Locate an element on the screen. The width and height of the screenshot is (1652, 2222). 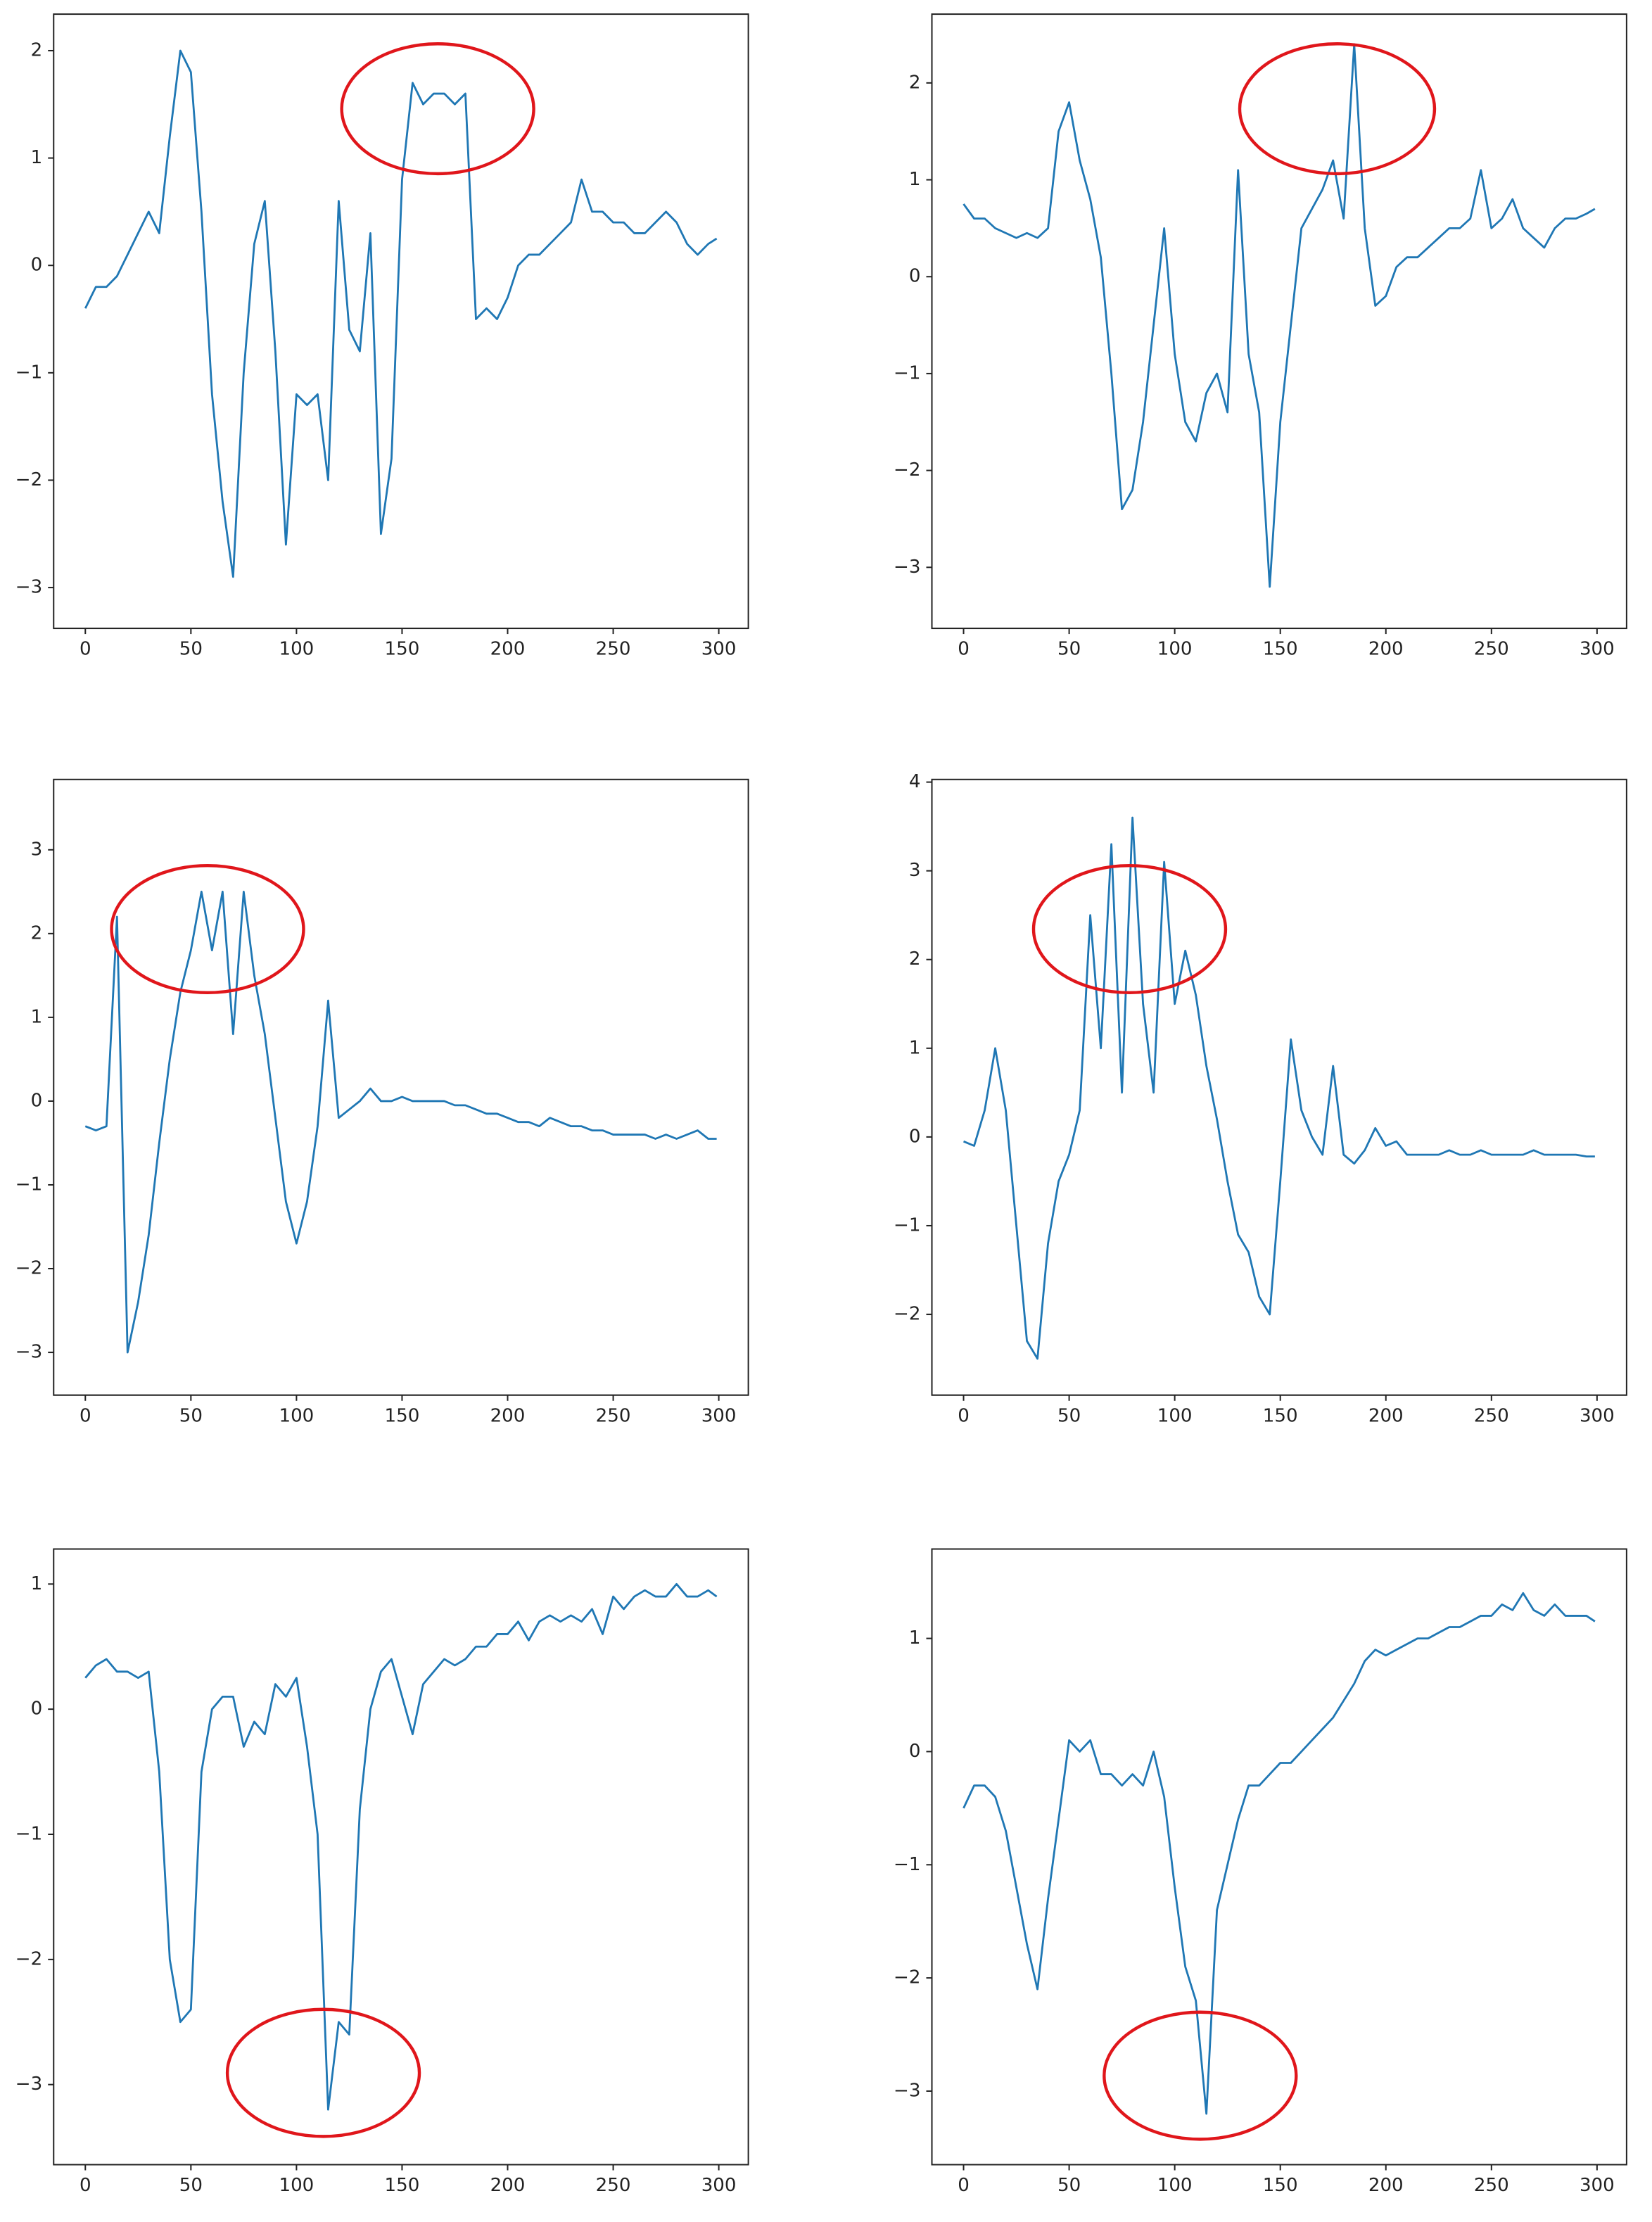
y-tick-label: 4 is located at coordinates (915, 781).